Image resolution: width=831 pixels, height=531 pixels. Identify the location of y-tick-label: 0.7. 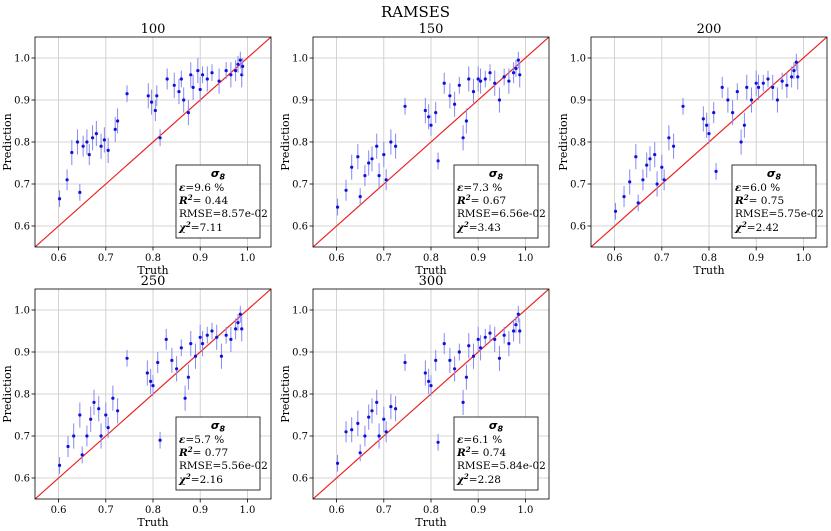
(300, 185).